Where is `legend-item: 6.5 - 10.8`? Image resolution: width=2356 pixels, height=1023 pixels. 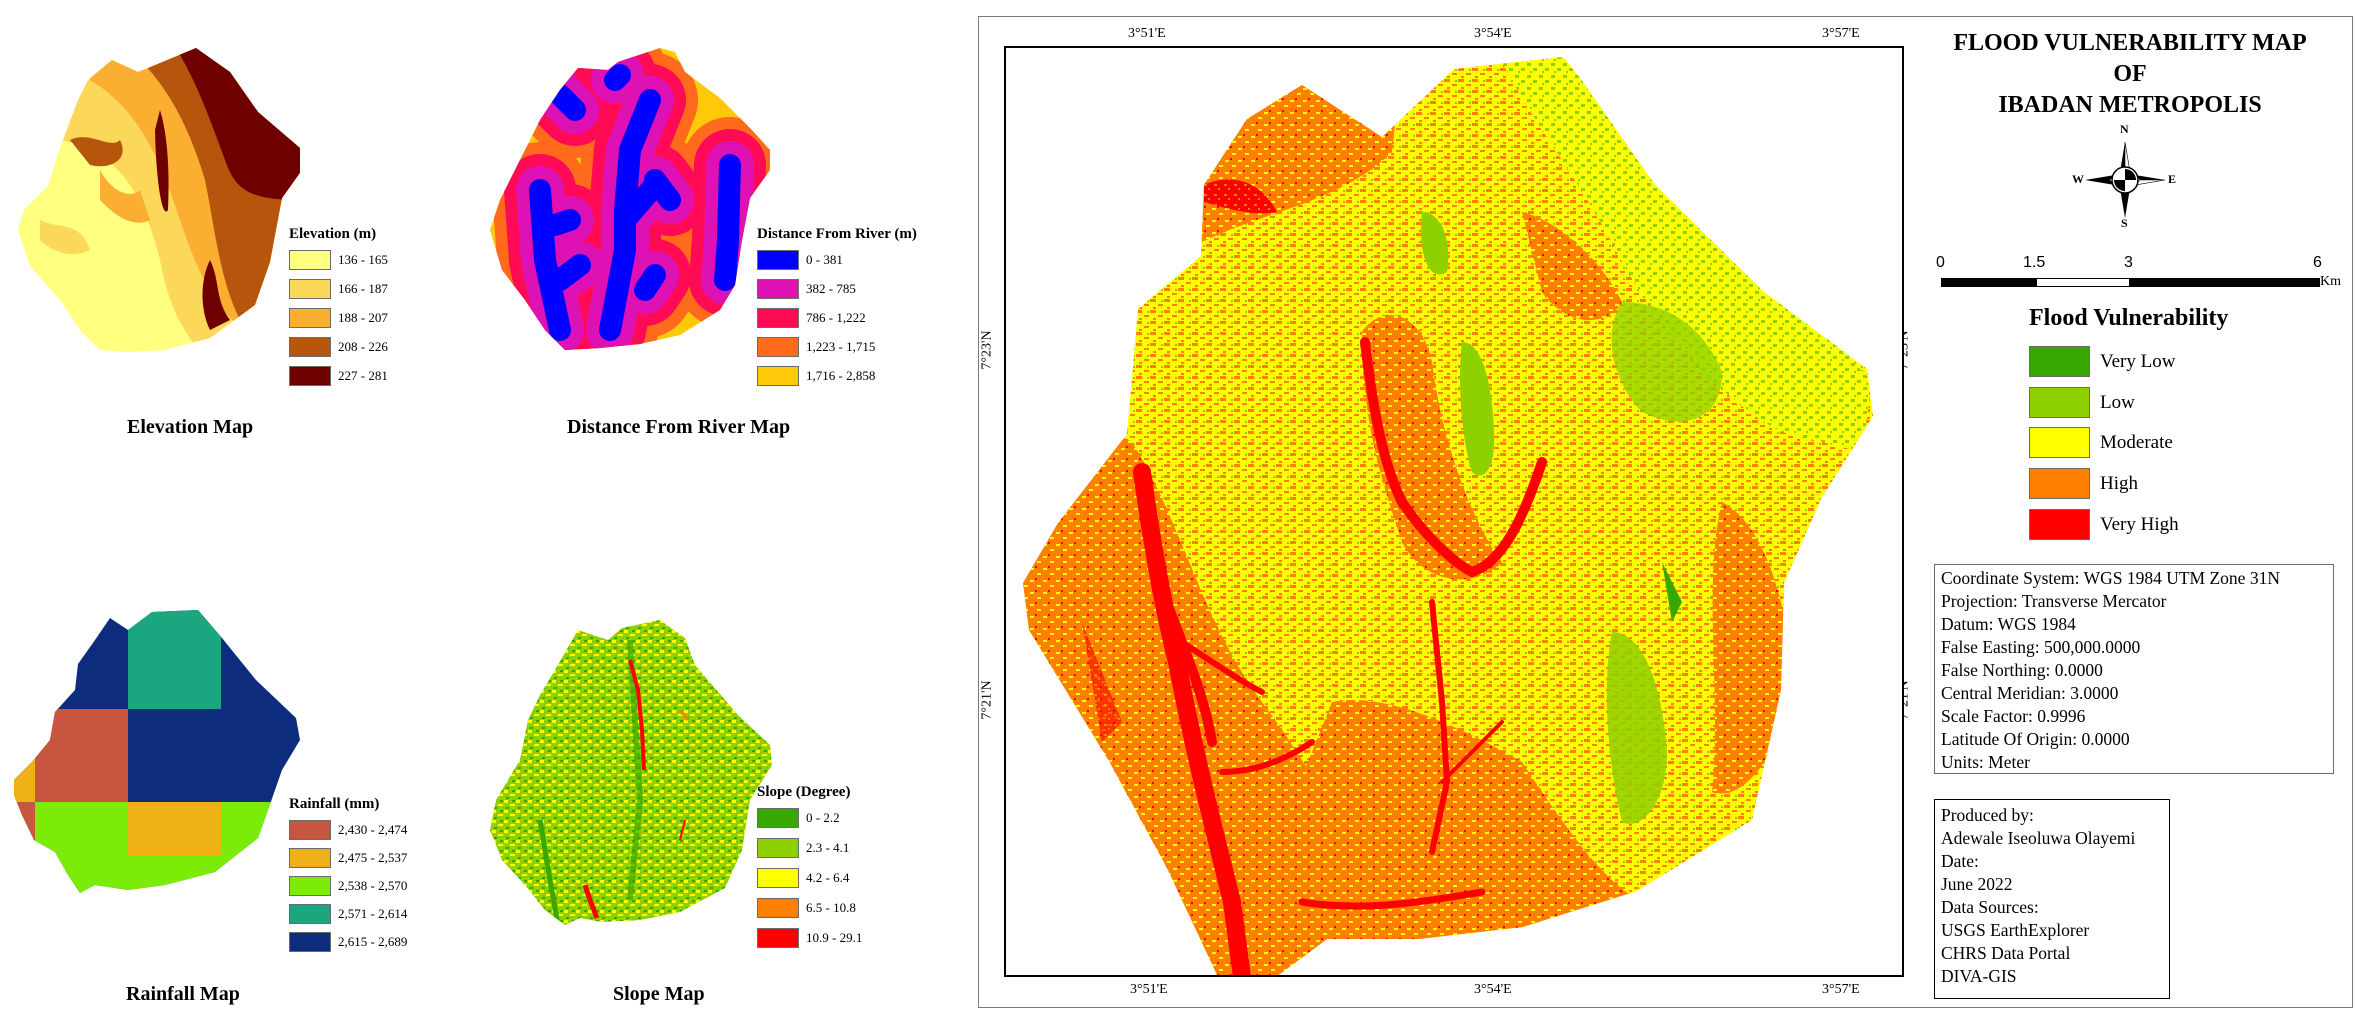
legend-item: 6.5 - 10.8 is located at coordinates (809, 908).